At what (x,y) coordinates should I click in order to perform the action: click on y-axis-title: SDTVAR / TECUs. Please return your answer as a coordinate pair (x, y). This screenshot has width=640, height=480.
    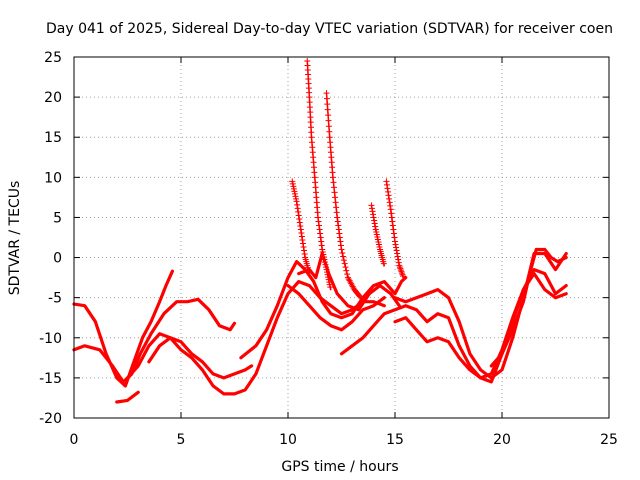
    Looking at the image, I should click on (15, 238).